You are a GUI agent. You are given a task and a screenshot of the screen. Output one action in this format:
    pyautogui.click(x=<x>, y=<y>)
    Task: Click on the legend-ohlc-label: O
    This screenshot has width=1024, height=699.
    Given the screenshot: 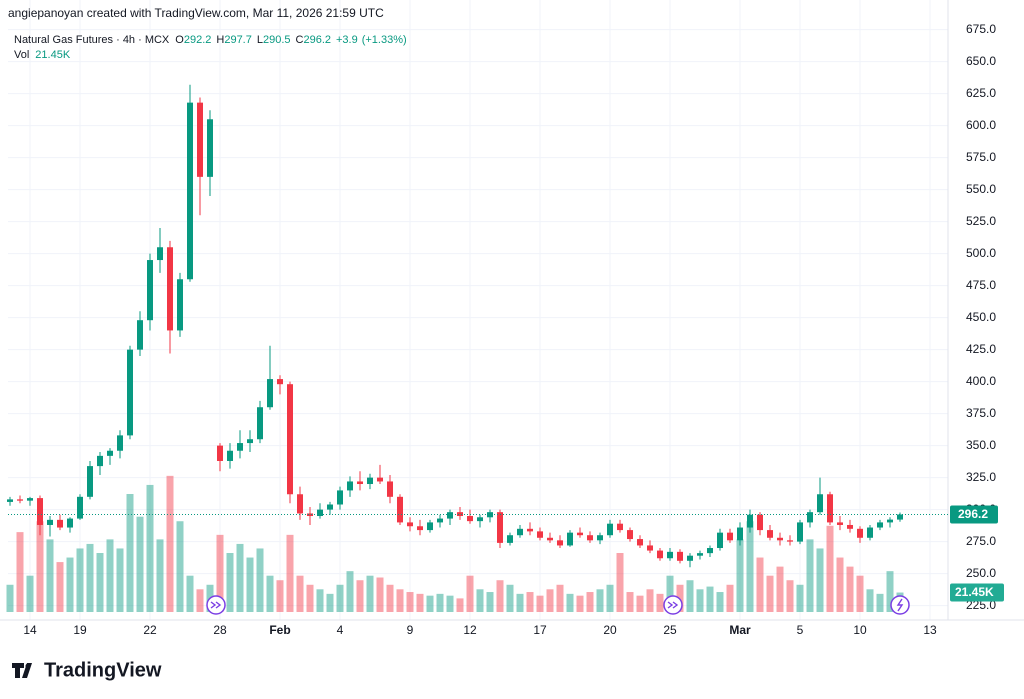 What is the action you would take?
    pyautogui.click(x=179, y=40)
    